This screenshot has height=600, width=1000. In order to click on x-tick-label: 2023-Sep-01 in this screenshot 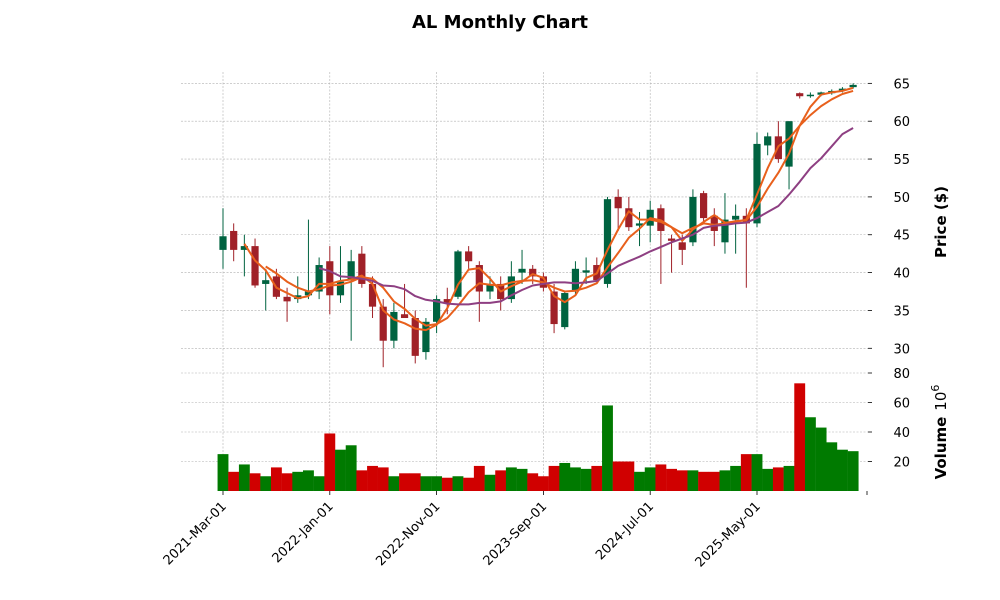, I will do `click(516, 534)`.